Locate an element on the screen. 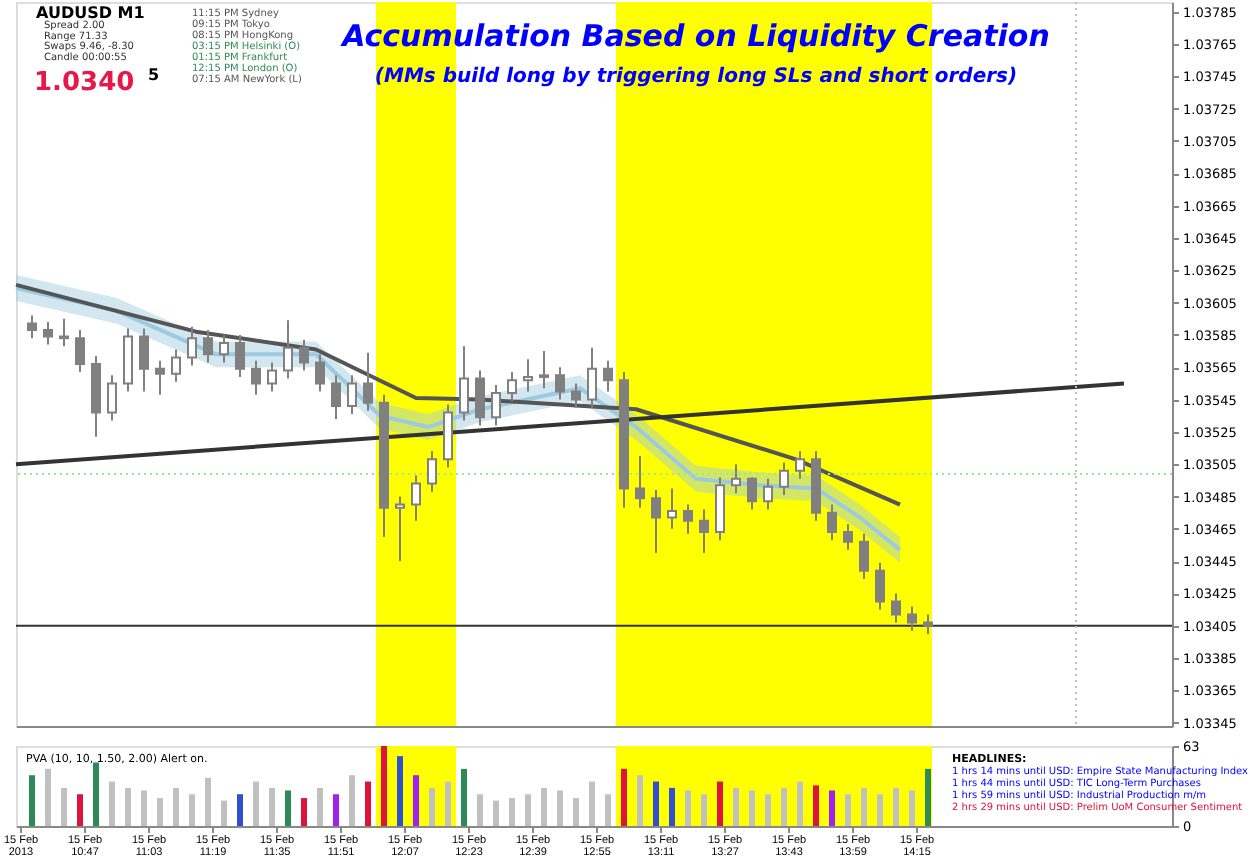 This screenshot has height=858, width=1250. annotation: 5 is located at coordinates (154, 75).